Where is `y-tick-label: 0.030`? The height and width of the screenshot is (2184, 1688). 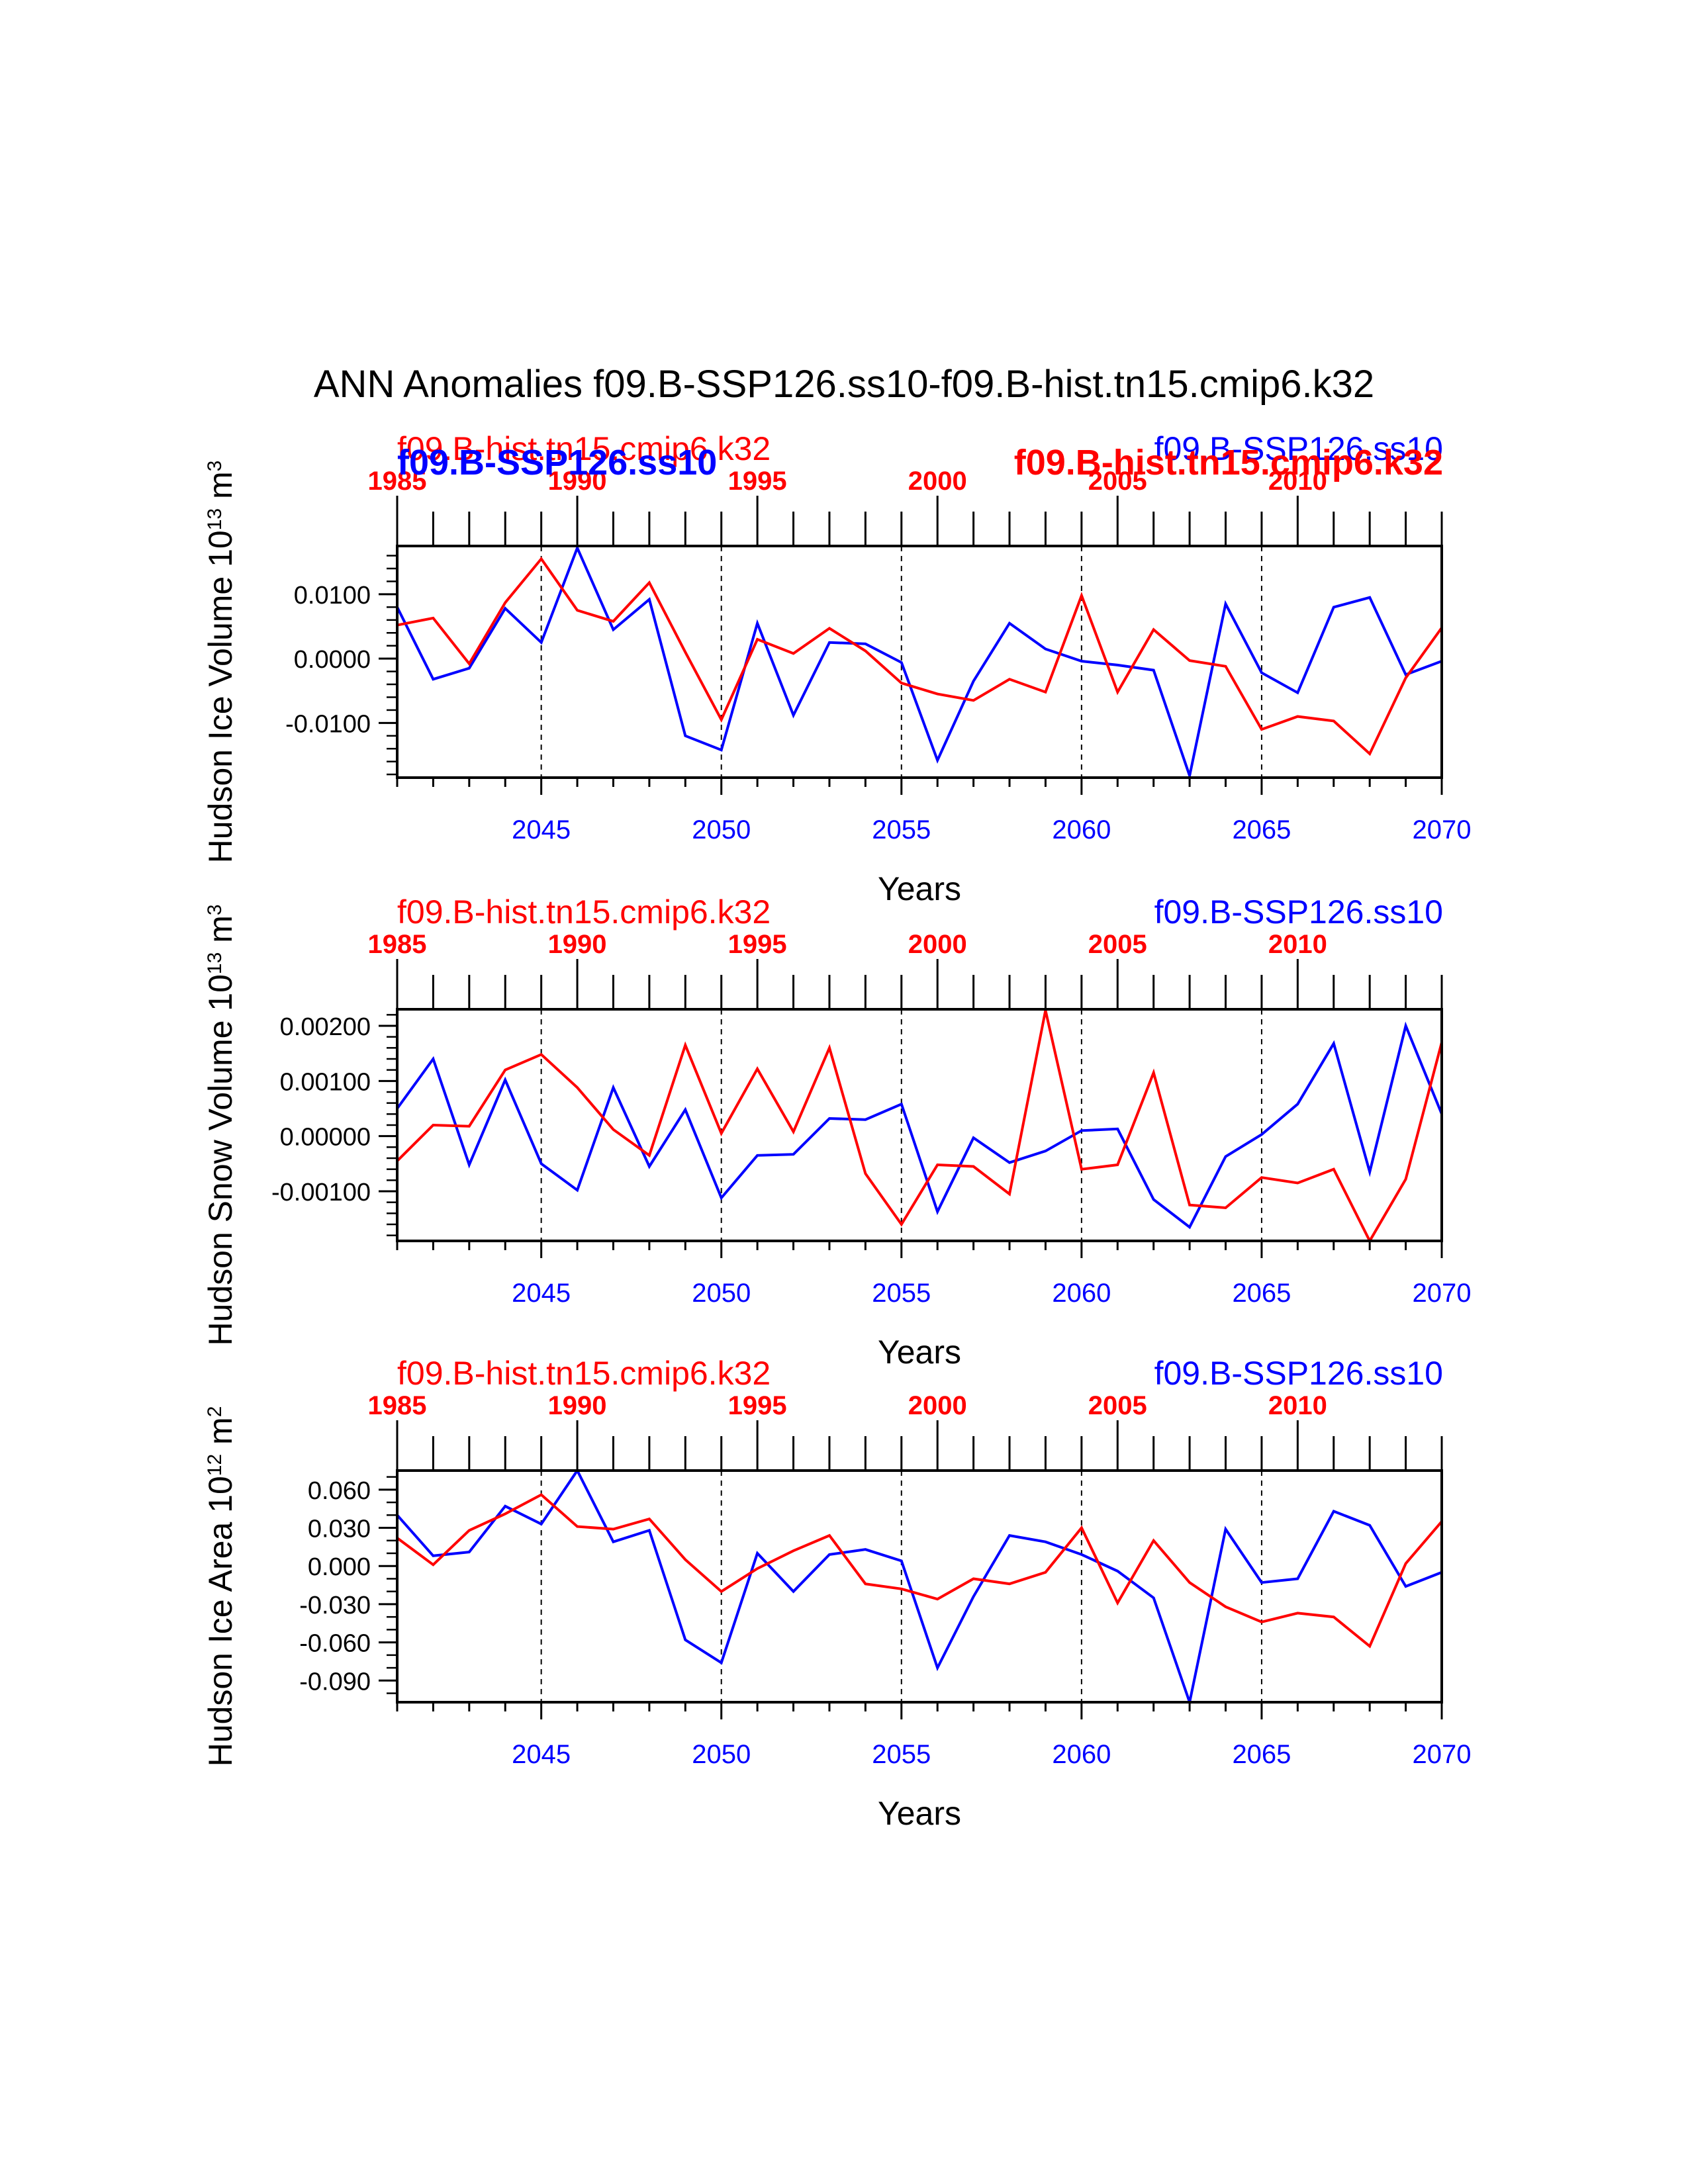
y-tick-label: 0.030 is located at coordinates (339, 1530).